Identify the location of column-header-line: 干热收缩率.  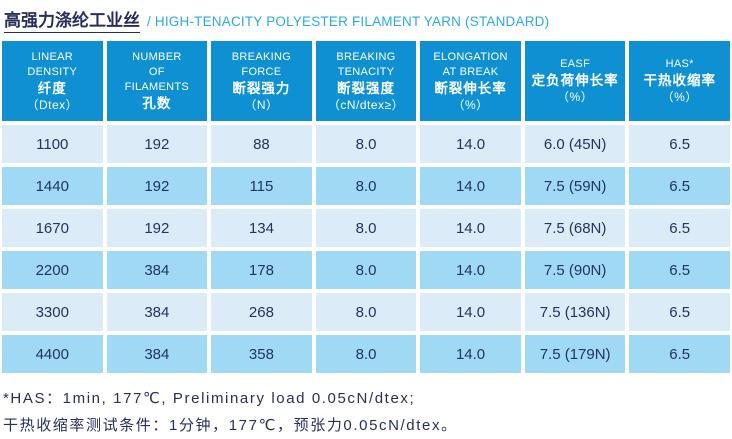
(679, 80).